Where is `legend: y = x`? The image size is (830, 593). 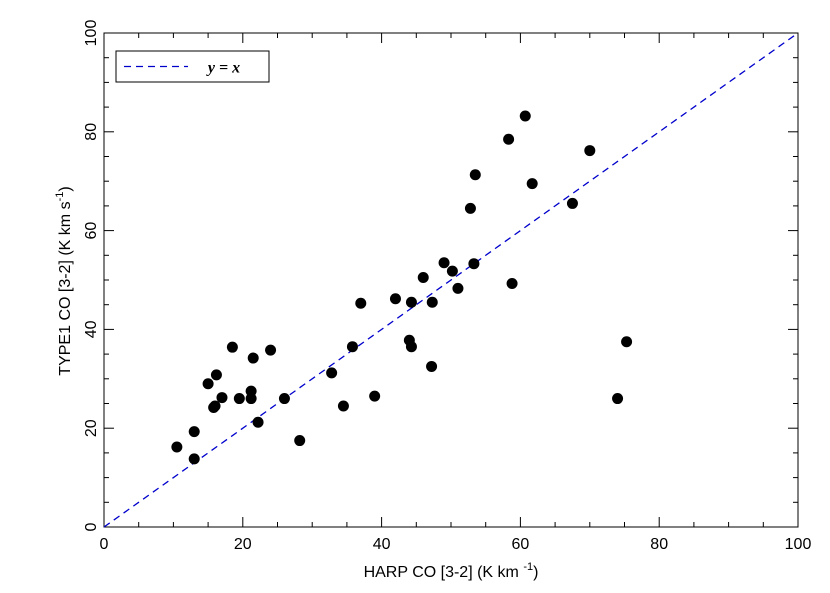
legend: y = x is located at coordinates (192, 66).